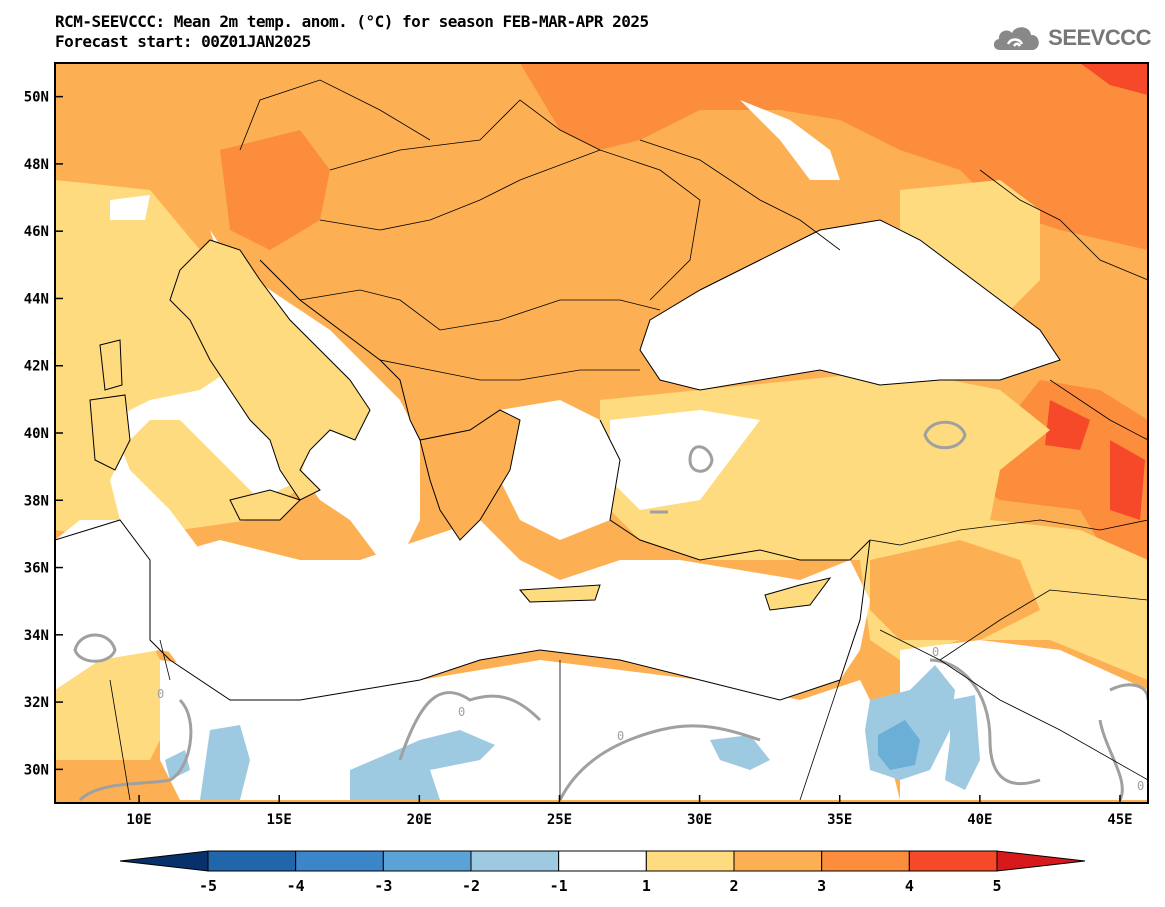 Image resolution: width=1165 pixels, height=907 pixels. I want to click on italy-land, so click(270, 370).